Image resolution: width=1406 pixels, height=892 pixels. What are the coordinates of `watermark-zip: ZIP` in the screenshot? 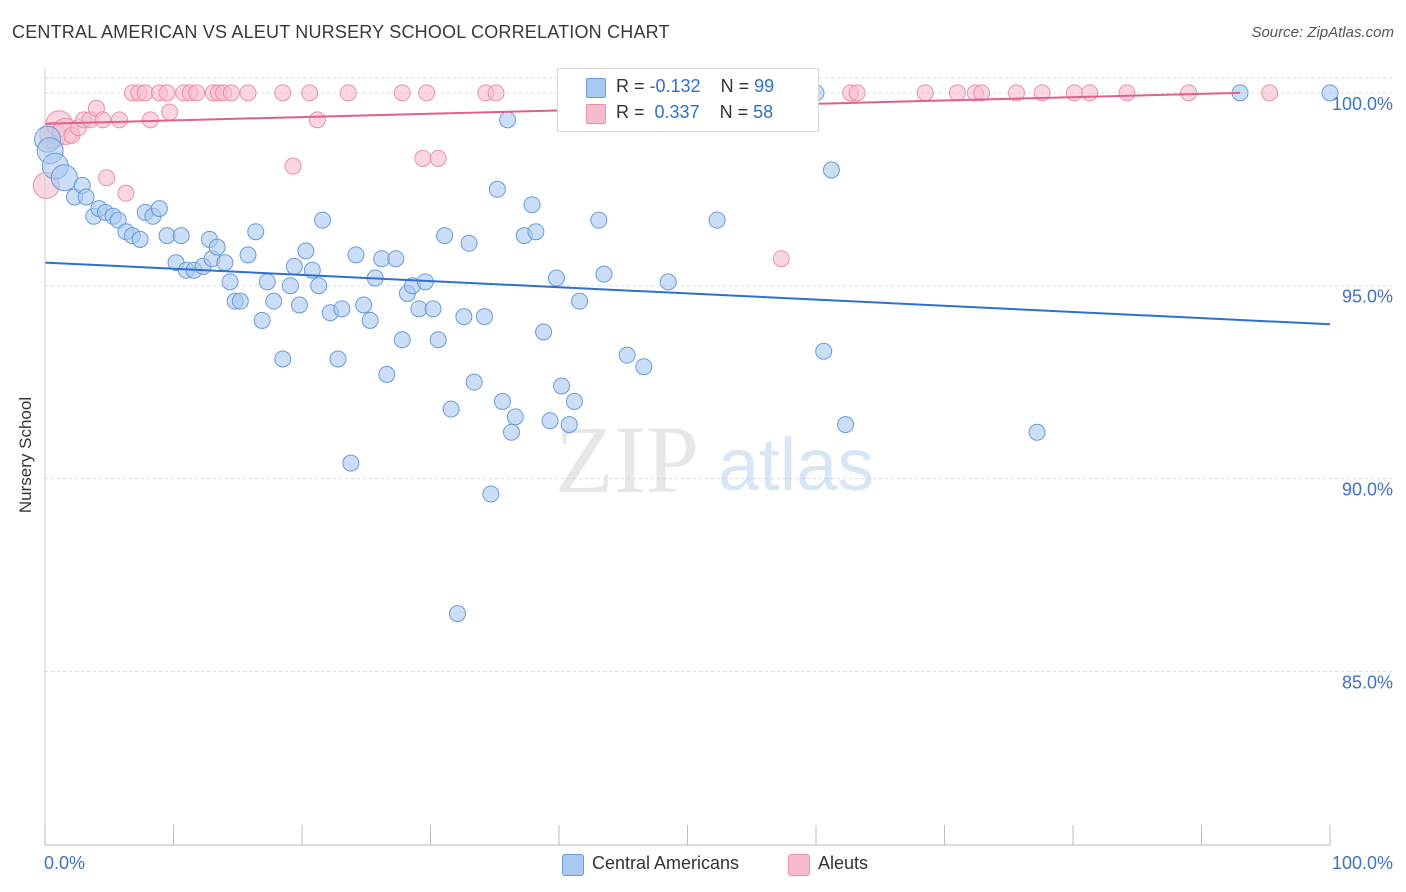 It's located at (627, 459).